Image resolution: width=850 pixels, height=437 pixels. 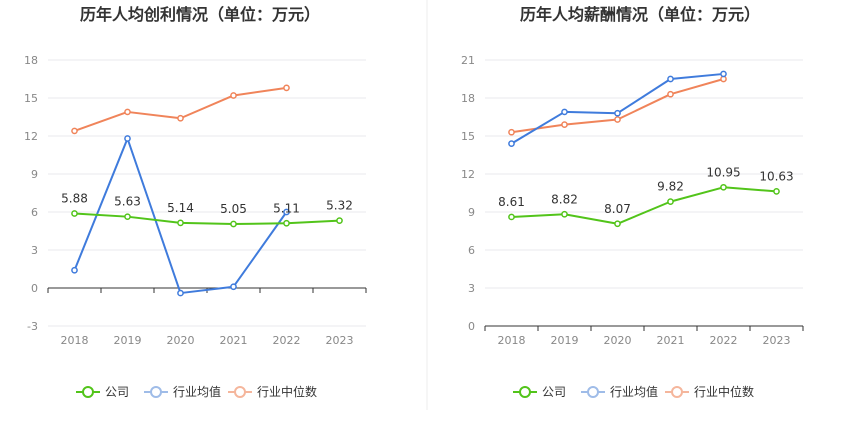 I want to click on y-tick-label: 18, so click(x=468, y=98).